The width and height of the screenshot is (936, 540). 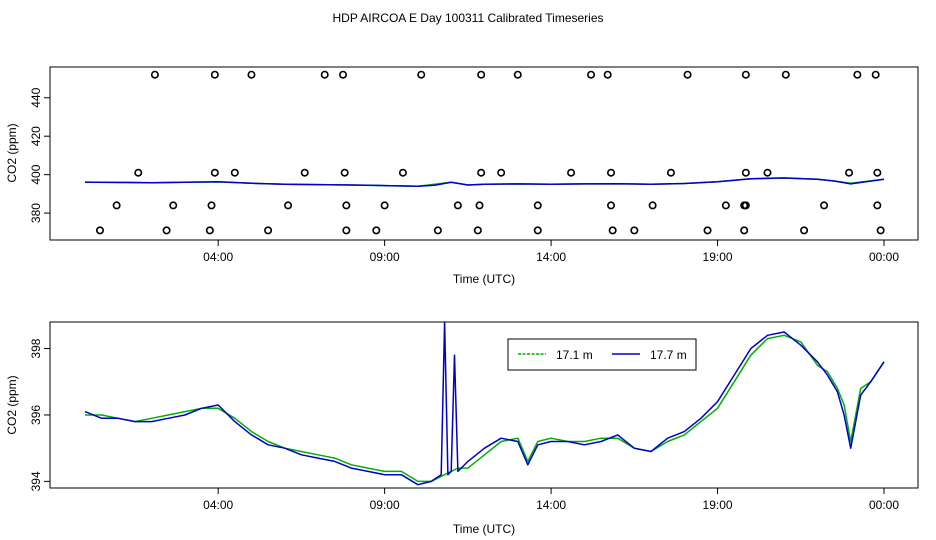 I want to click on y-tick-label: 380, so click(x=36, y=213).